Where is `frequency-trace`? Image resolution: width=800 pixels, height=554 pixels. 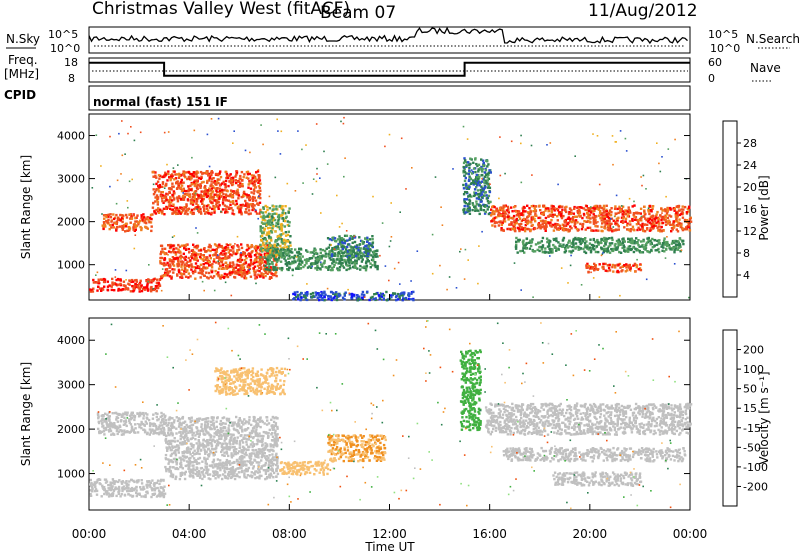
frequency-trace is located at coordinates (389, 69).